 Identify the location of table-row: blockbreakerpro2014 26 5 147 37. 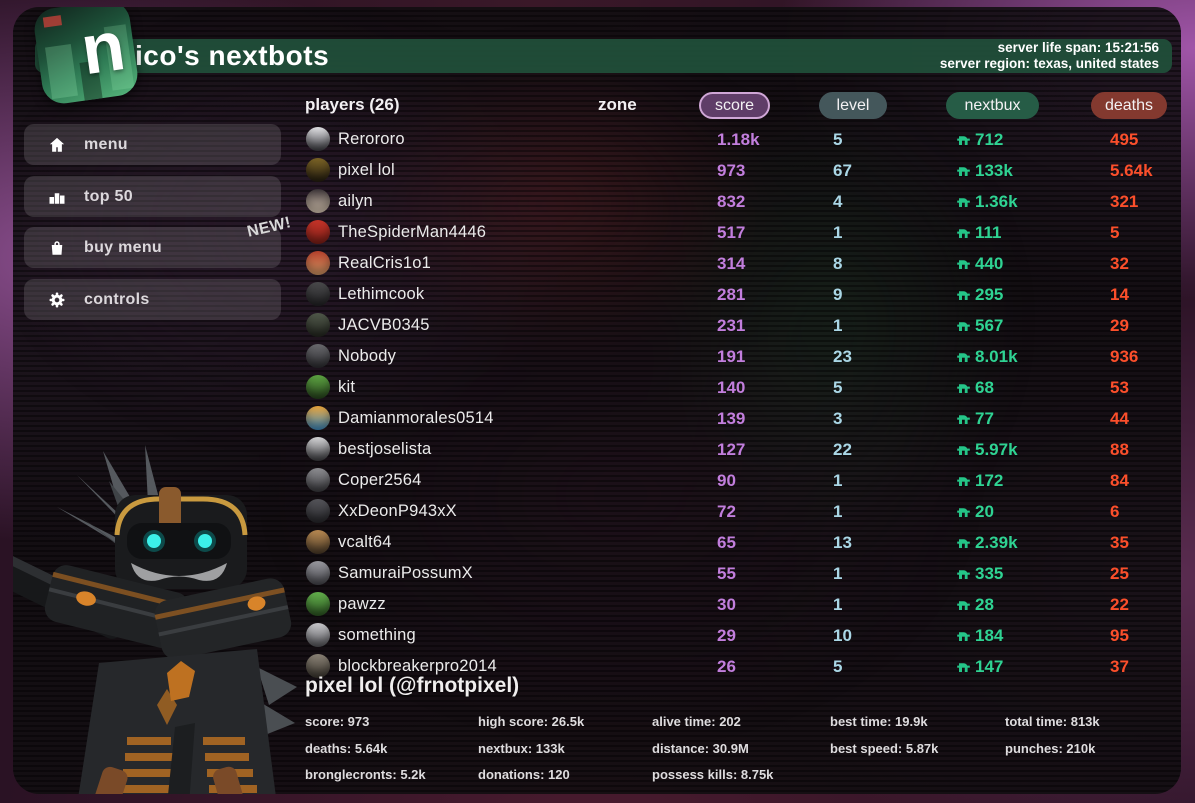
(597, 666).